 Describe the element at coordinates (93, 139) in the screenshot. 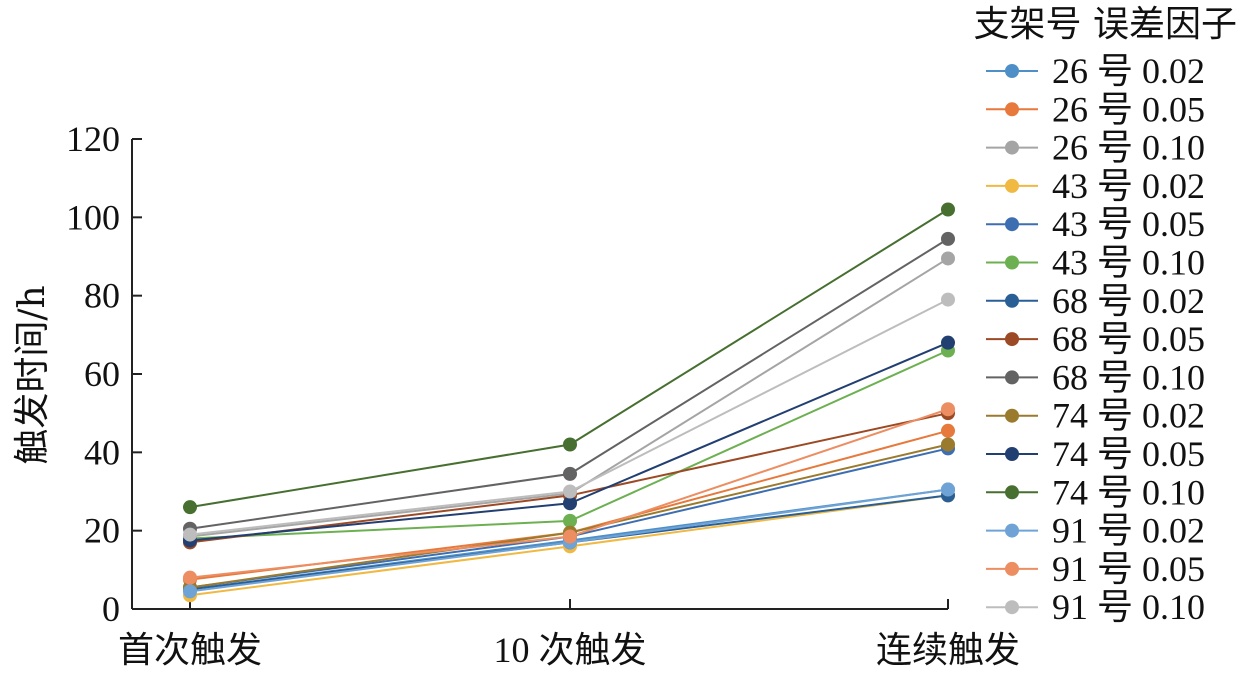

I see `y-tick-label: 120` at that location.